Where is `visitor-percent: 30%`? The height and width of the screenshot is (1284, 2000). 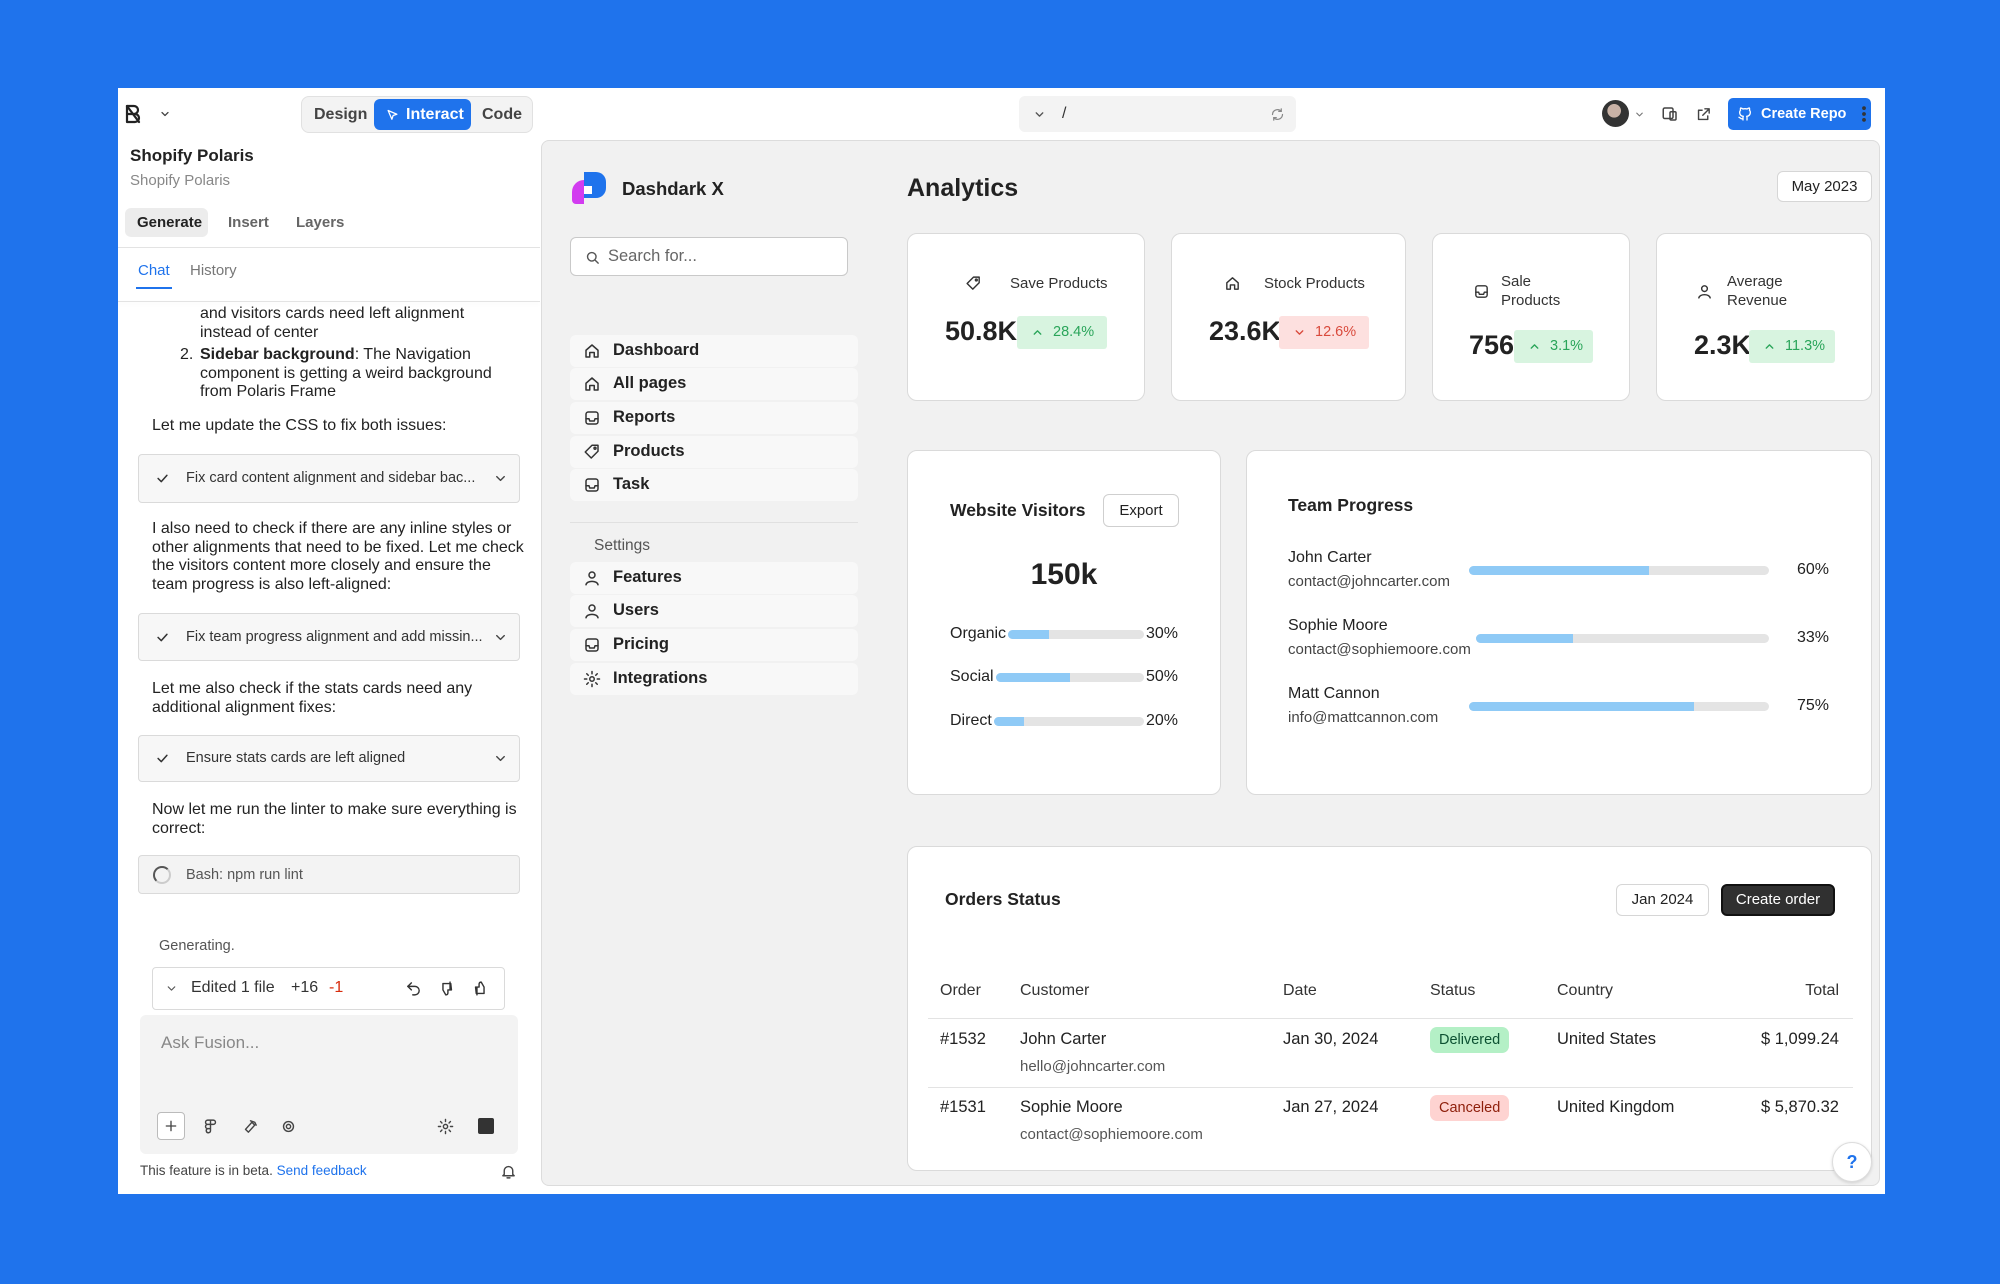 visitor-percent: 30% is located at coordinates (1161, 633).